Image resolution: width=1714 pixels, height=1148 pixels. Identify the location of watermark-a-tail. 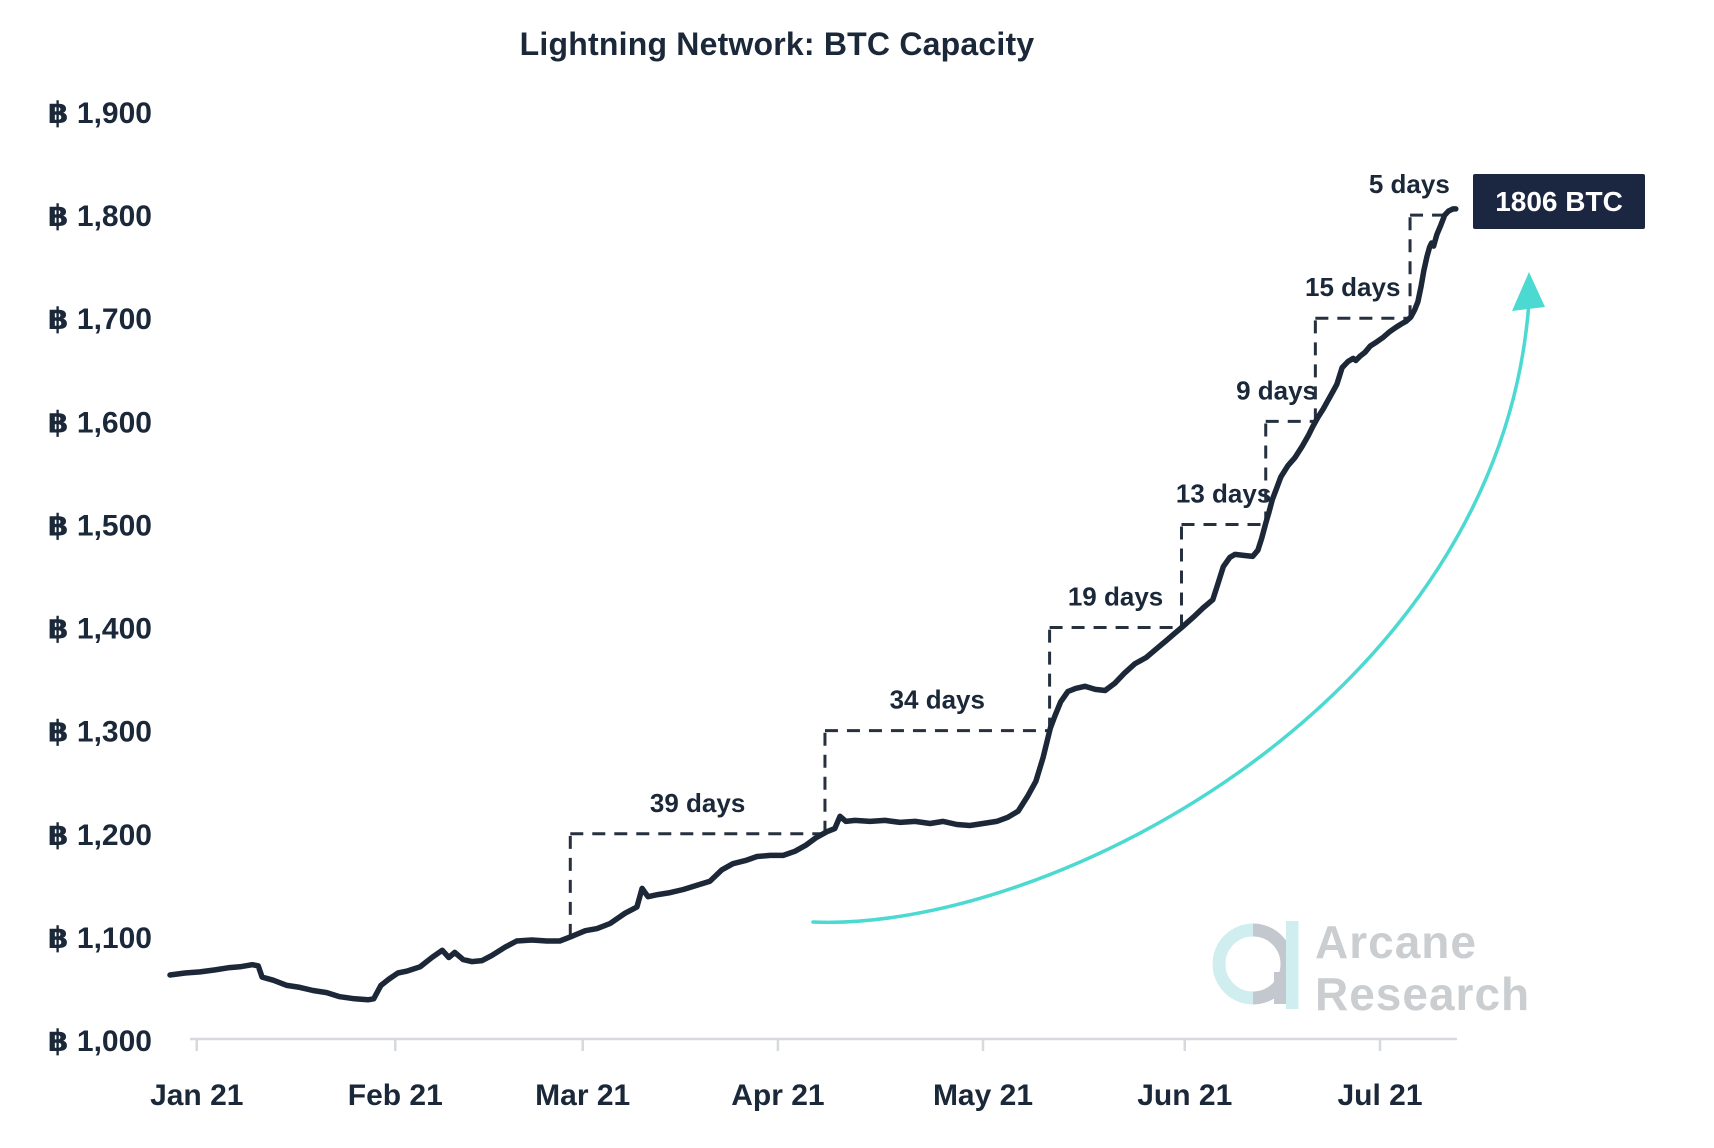
(1280, 988).